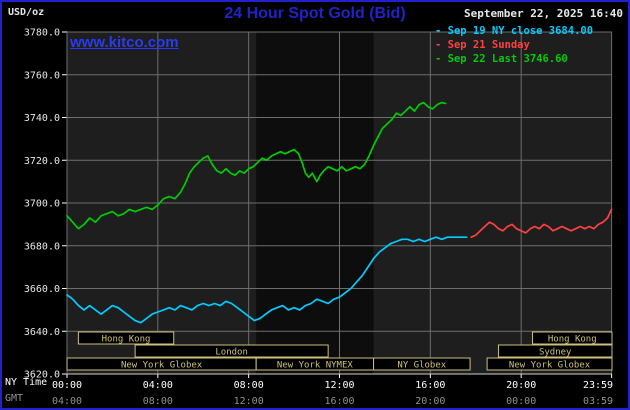 Image resolution: width=630 pixels, height=410 pixels. What do you see at coordinates (26, 12) in the screenshot?
I see `y-axis-unit-label: USD/oz` at bounding box center [26, 12].